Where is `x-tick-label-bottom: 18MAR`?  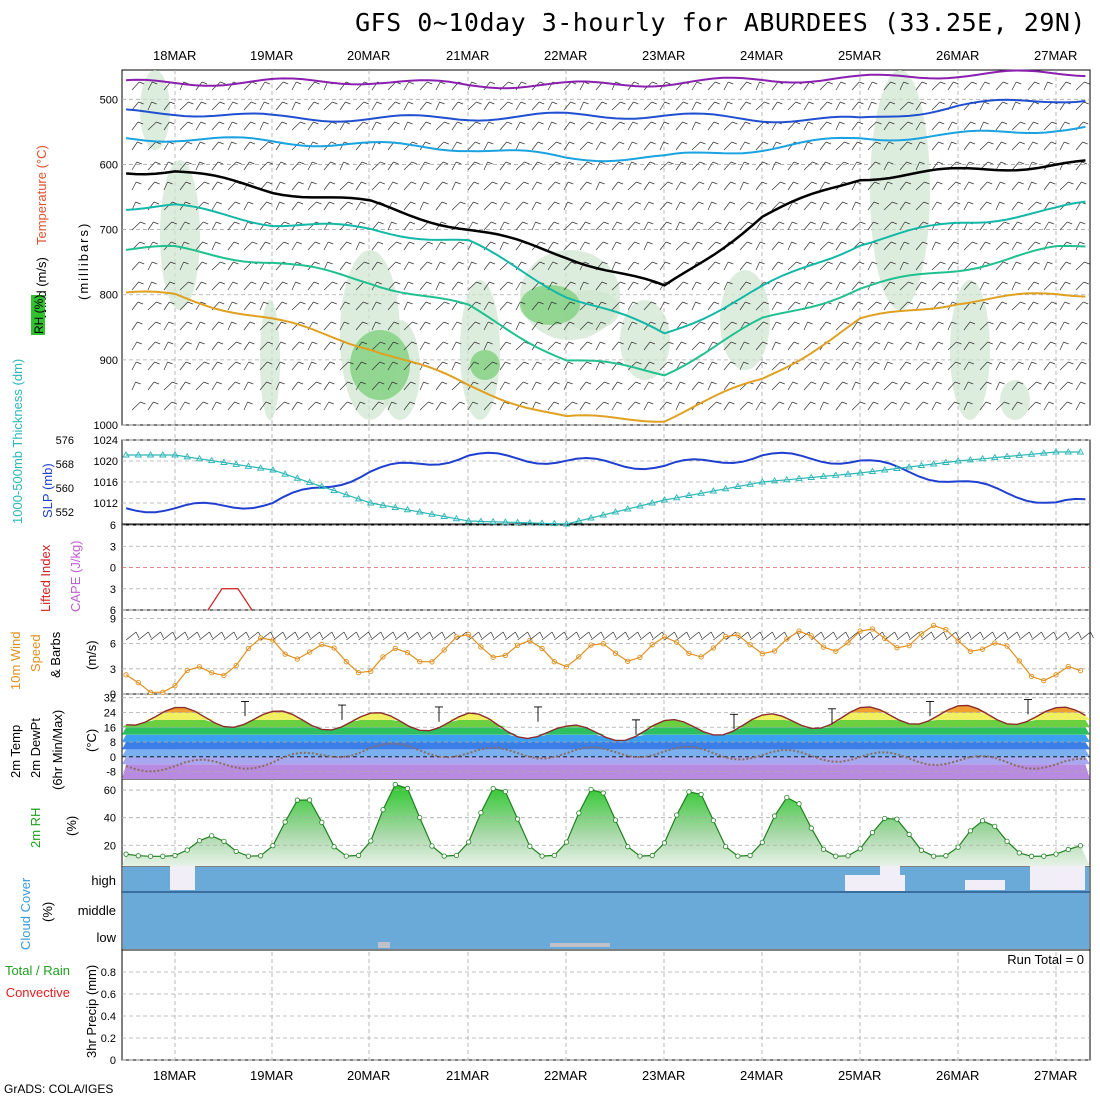 x-tick-label-bottom: 18MAR is located at coordinates (174, 1075).